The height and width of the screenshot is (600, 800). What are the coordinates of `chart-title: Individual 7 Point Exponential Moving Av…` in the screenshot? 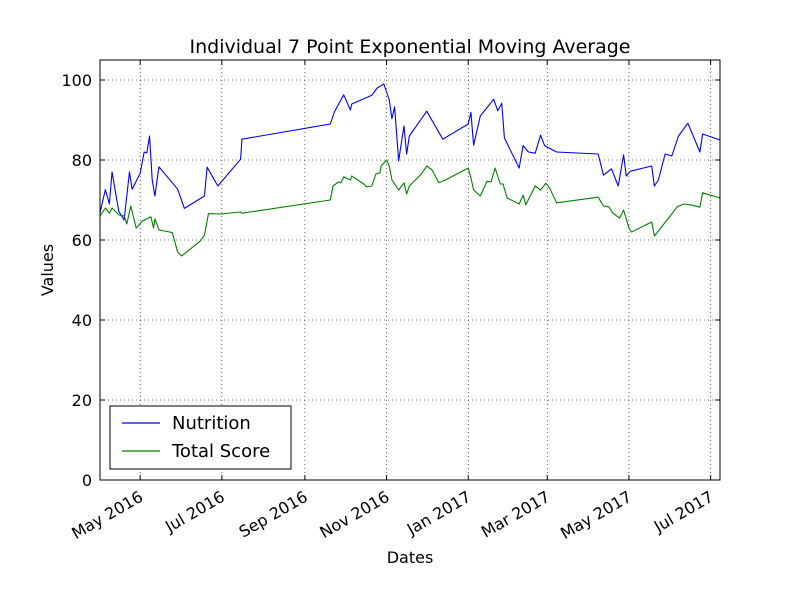 It's located at (409, 47).